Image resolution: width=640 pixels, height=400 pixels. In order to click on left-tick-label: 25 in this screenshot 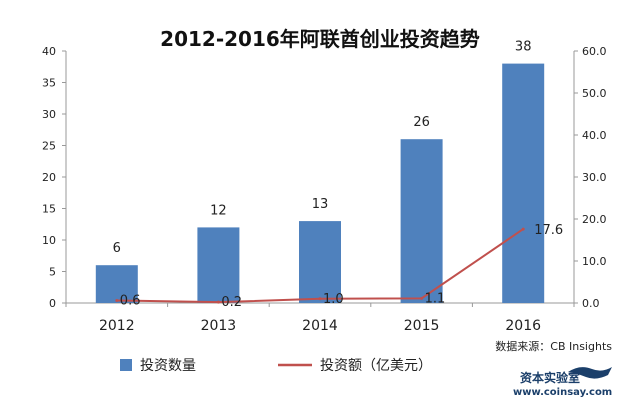, I will do `click(49, 146)`.